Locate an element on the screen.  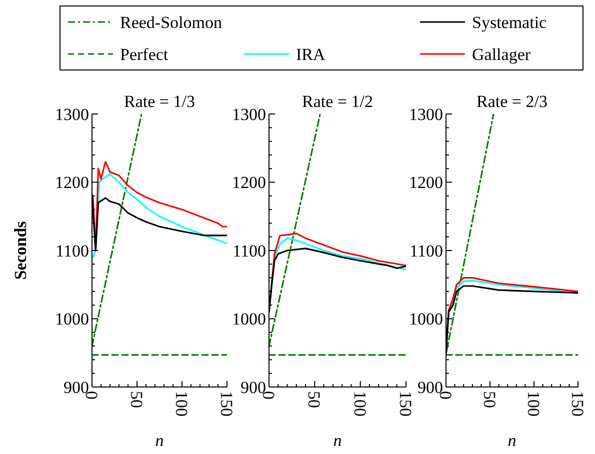
legend-label: Gallager is located at coordinates (501, 54).